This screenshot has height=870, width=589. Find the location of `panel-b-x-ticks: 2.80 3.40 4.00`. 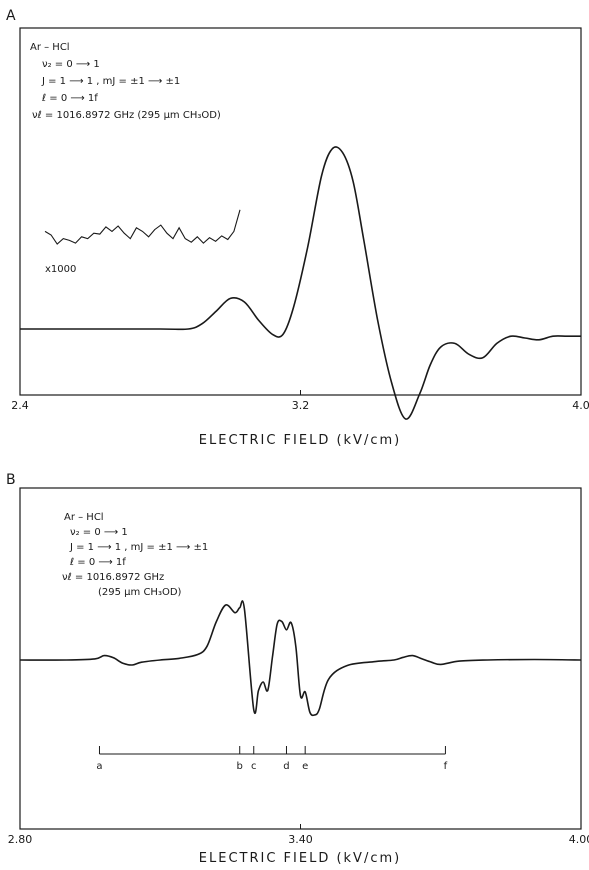

panel-b-x-ticks: 2.80 3.40 4.00 is located at coordinates (298, 835).